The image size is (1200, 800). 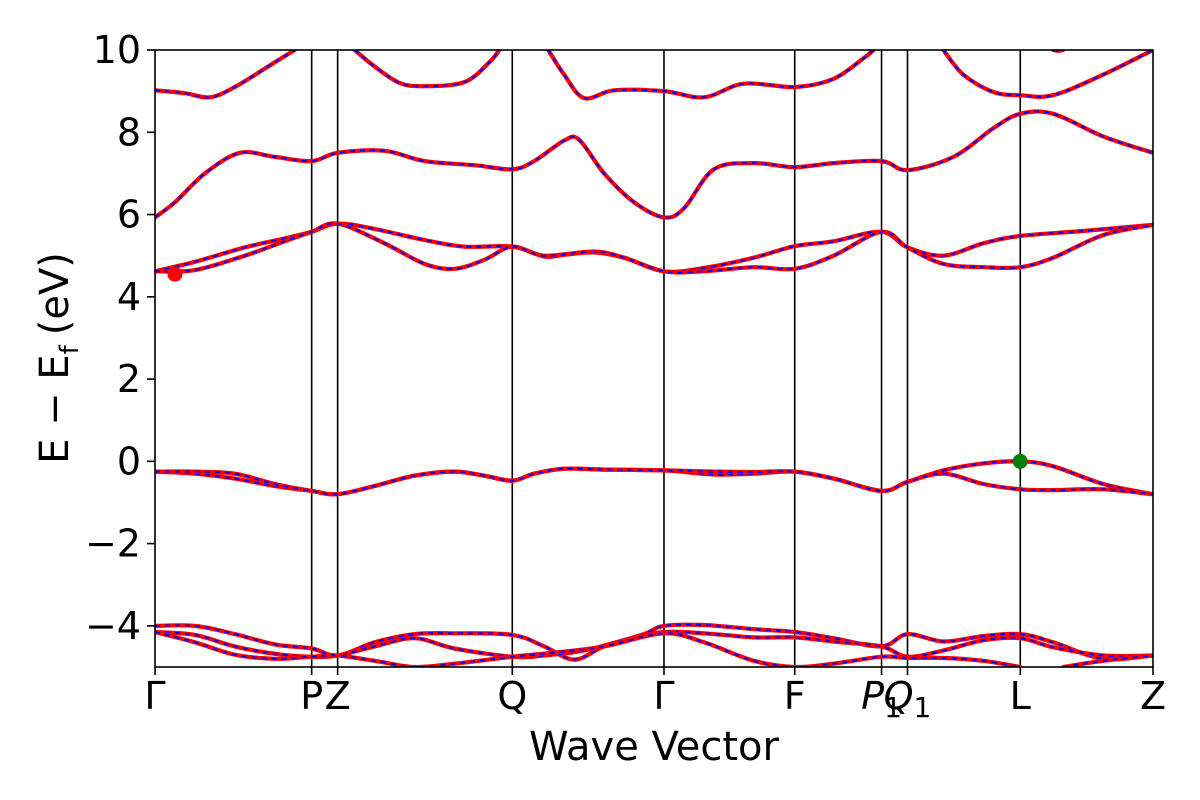 What do you see at coordinates (588, 649) in the screenshot?
I see `band-12-overlay` at bounding box center [588, 649].